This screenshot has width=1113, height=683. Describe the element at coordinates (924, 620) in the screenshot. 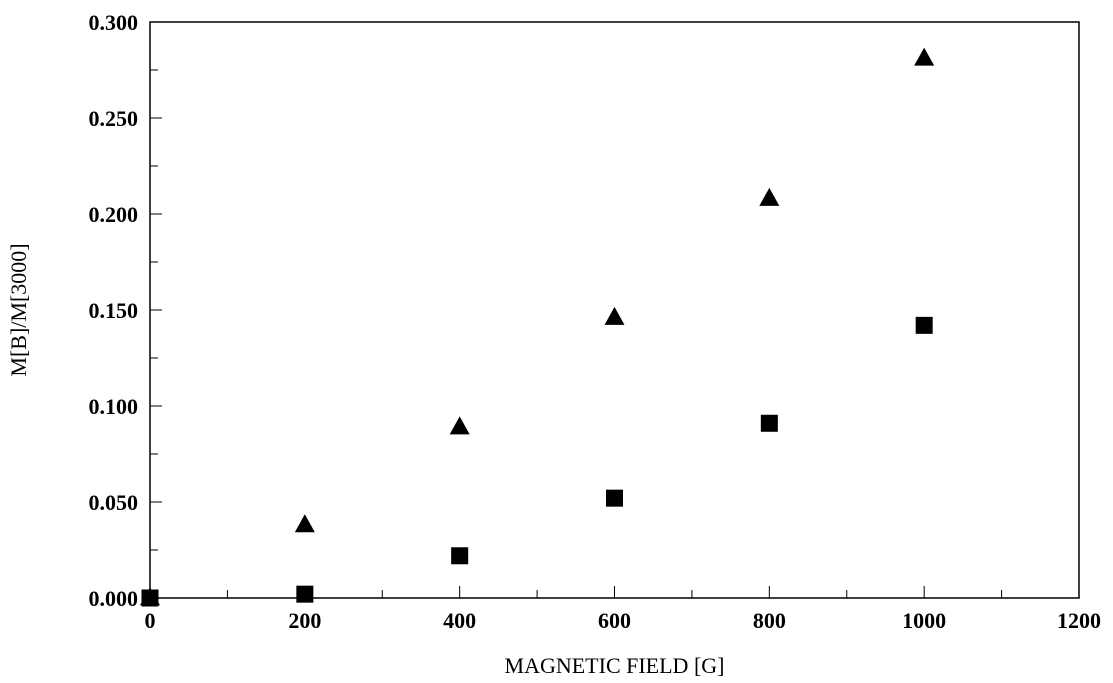

I see `x-tick-label: 1000` at that location.